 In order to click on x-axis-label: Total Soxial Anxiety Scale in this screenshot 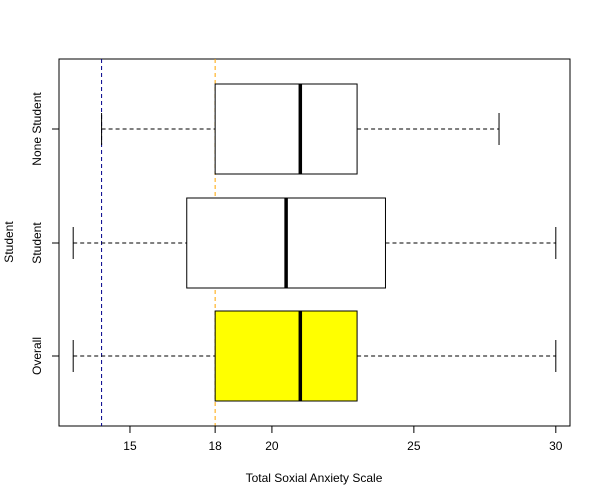, I will do `click(314, 478)`.